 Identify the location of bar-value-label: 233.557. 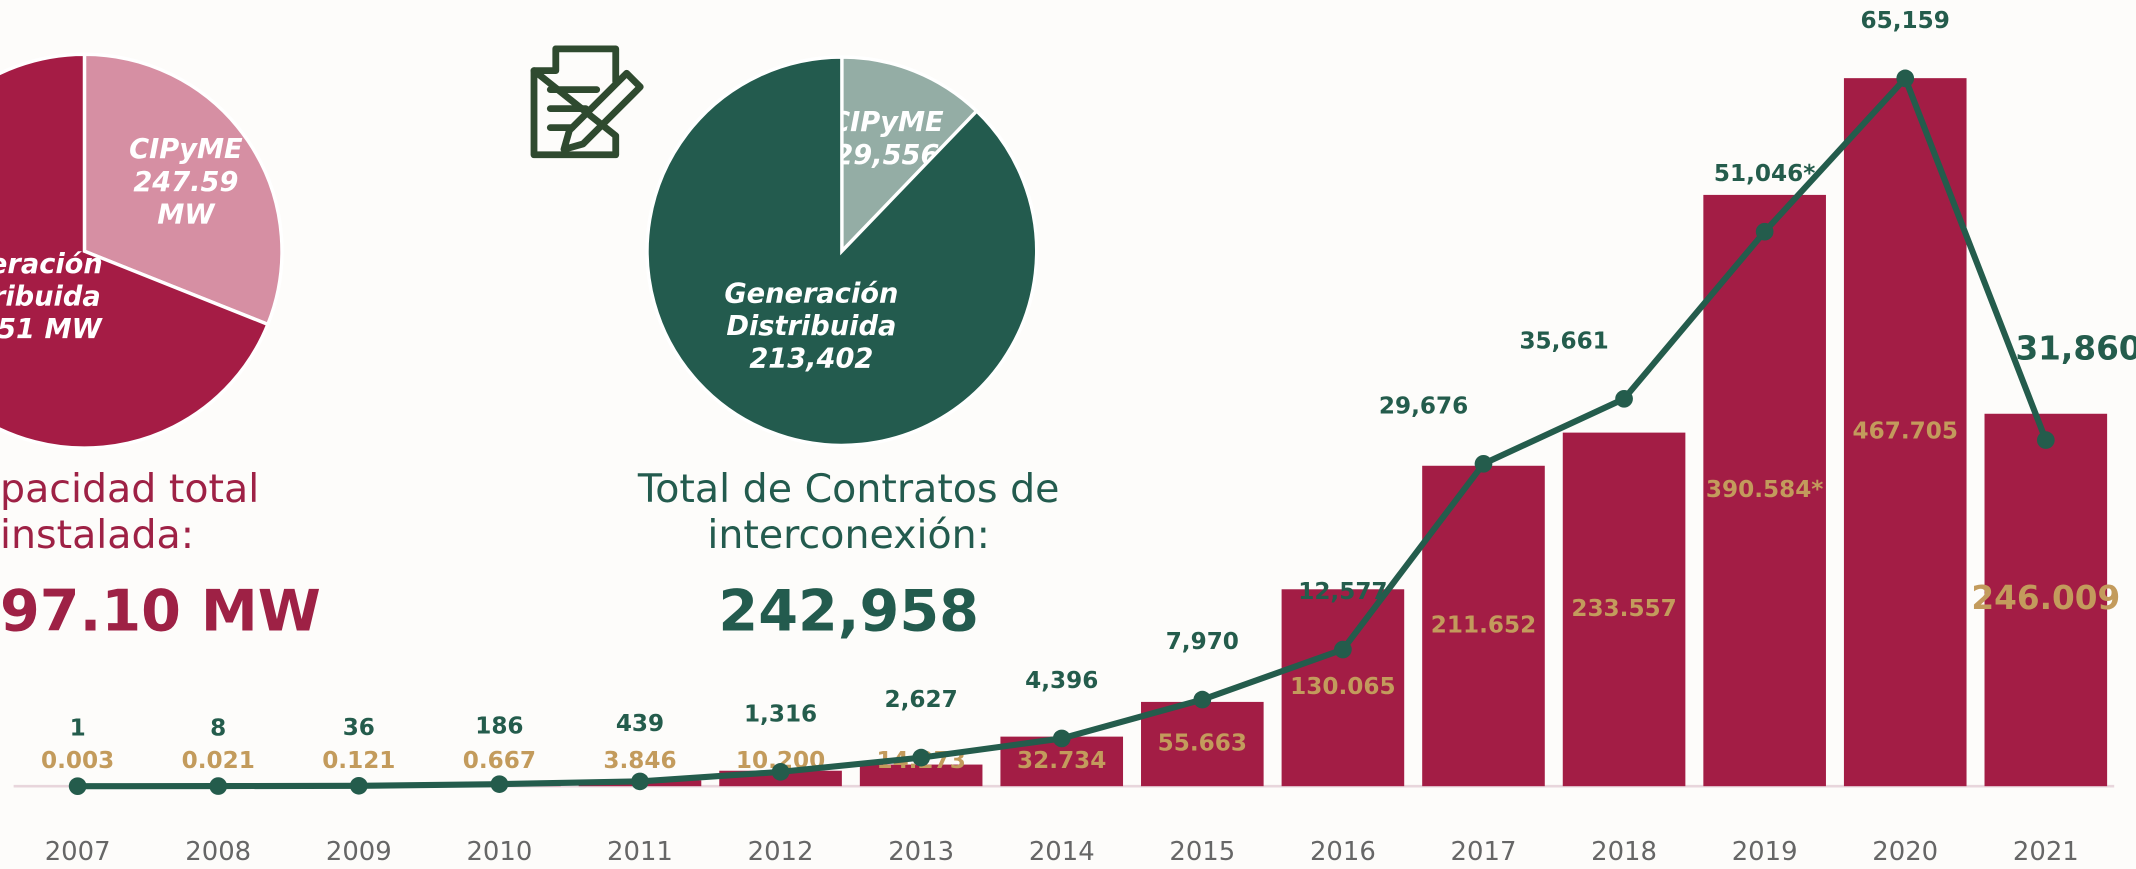
(1623, 609).